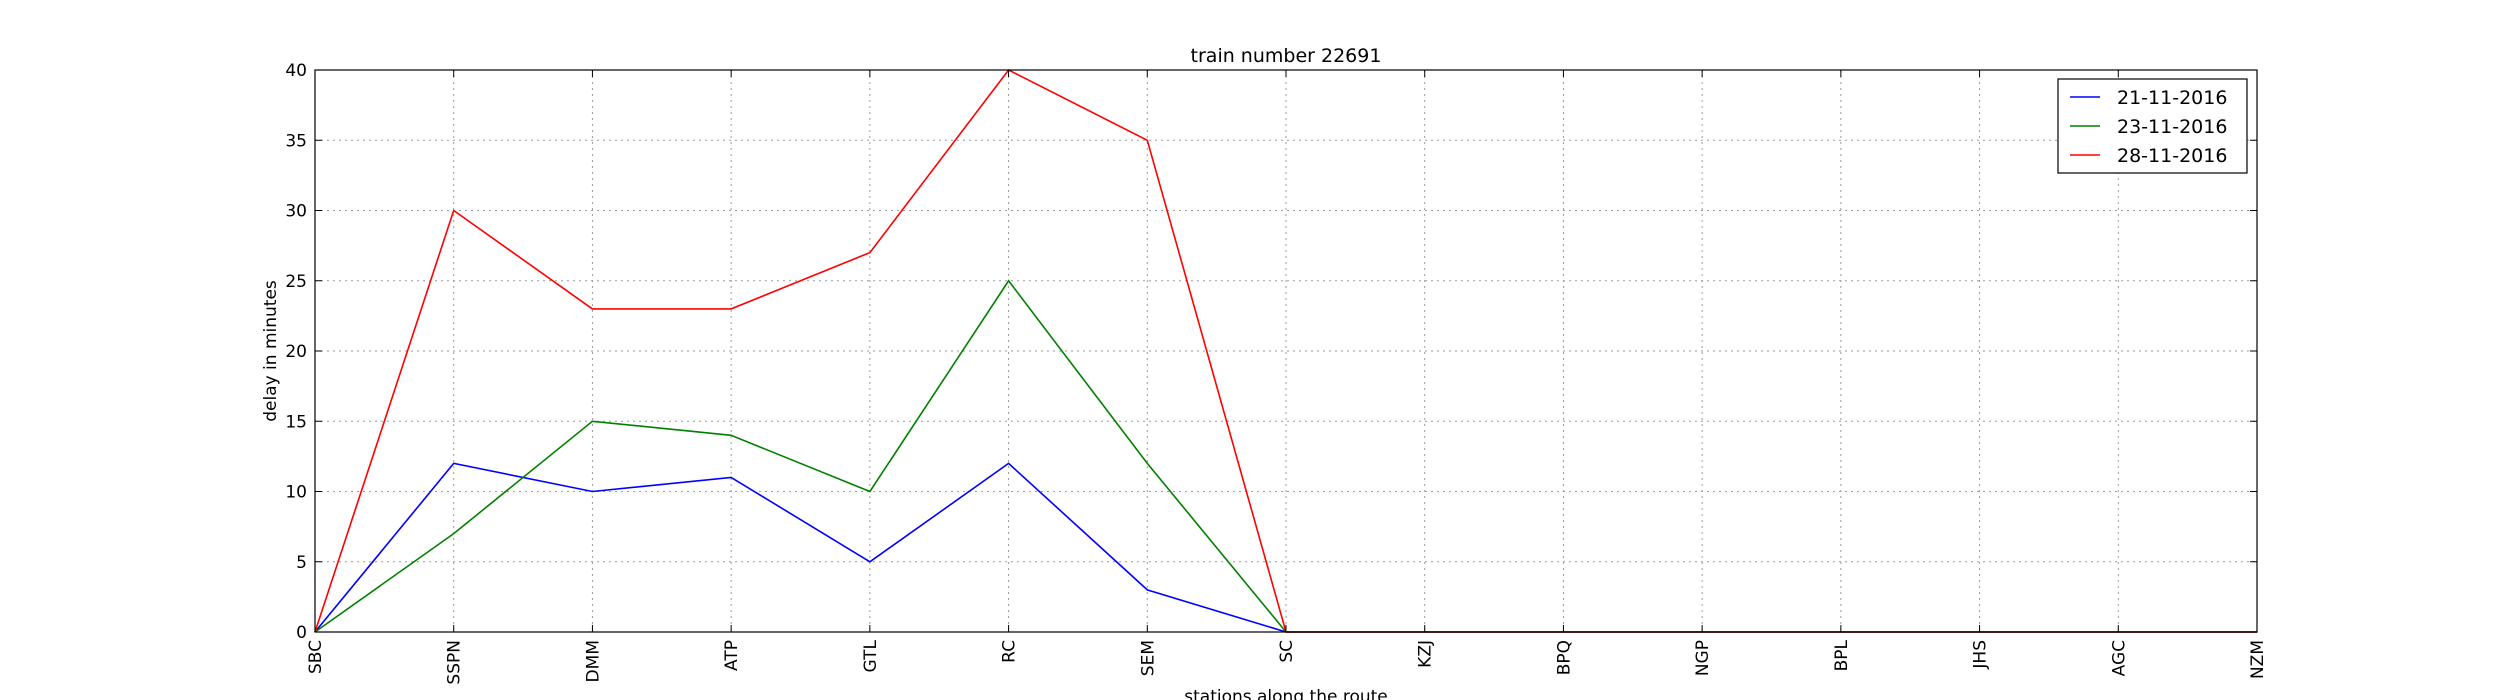 This screenshot has height=700, width=2500. Describe the element at coordinates (1703, 658) in the screenshot. I see `x-tick-label: NGP` at that location.